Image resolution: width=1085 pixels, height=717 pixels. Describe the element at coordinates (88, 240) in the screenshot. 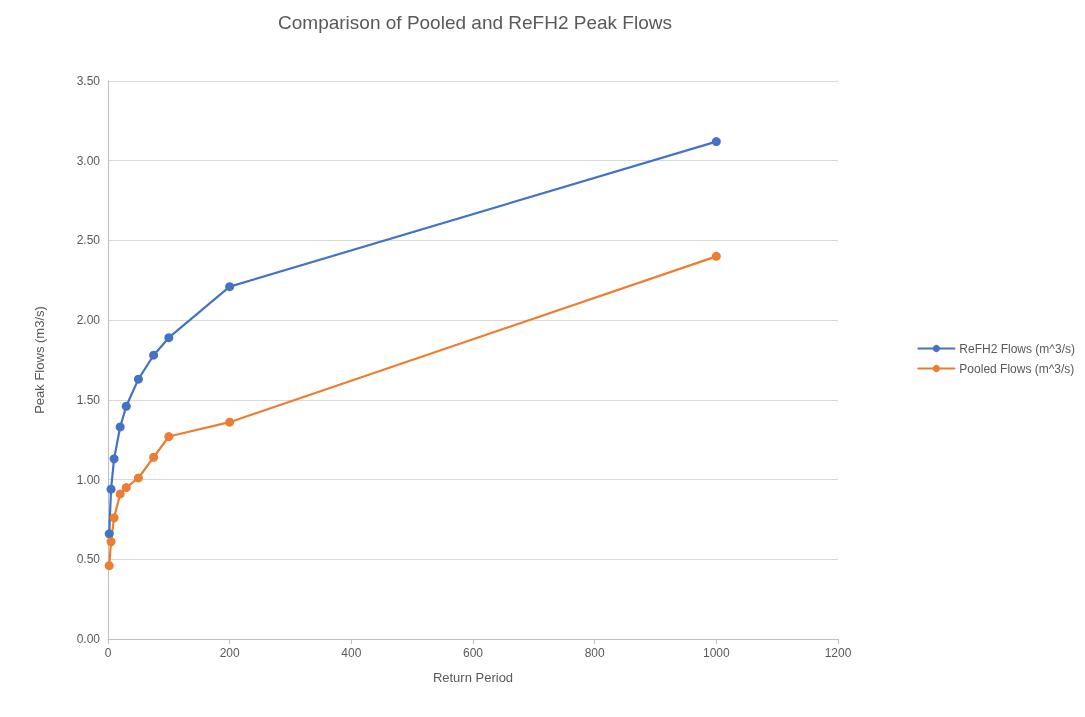

I see `y-tick-label: 2.50` at that location.